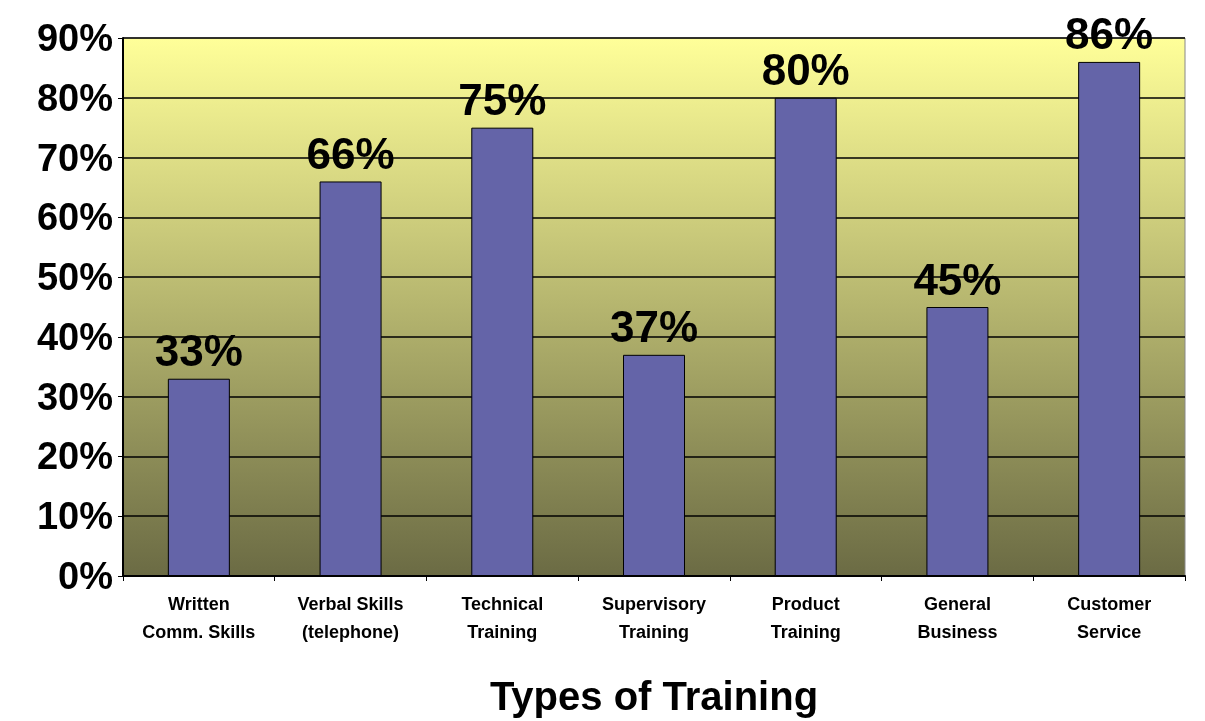 This screenshot has height=721, width=1205. What do you see at coordinates (198, 351) in the screenshot?
I see `data-label: 33%` at bounding box center [198, 351].